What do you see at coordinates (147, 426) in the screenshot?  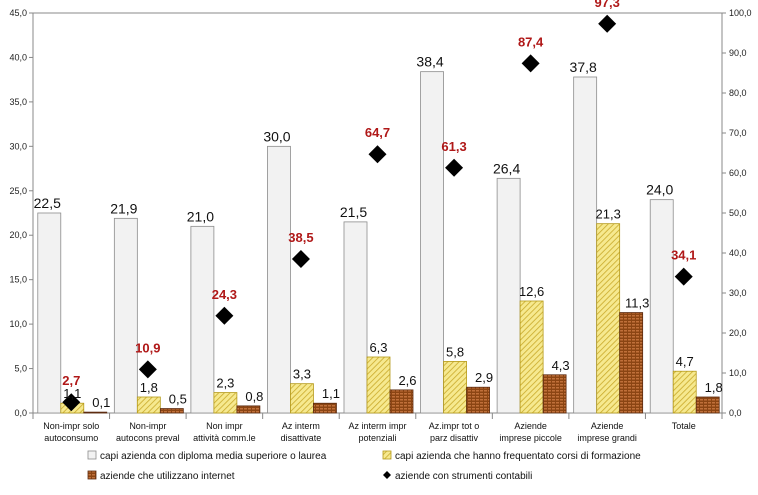 I see `category-label: Non-impr` at bounding box center [147, 426].